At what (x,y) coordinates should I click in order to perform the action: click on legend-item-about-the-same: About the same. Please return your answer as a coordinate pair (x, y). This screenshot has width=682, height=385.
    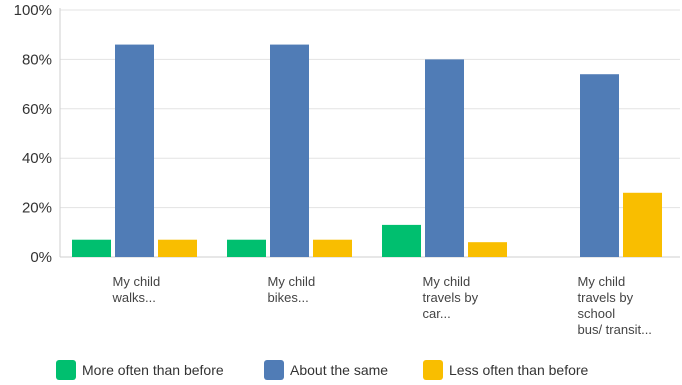
    Looking at the image, I should click on (326, 370).